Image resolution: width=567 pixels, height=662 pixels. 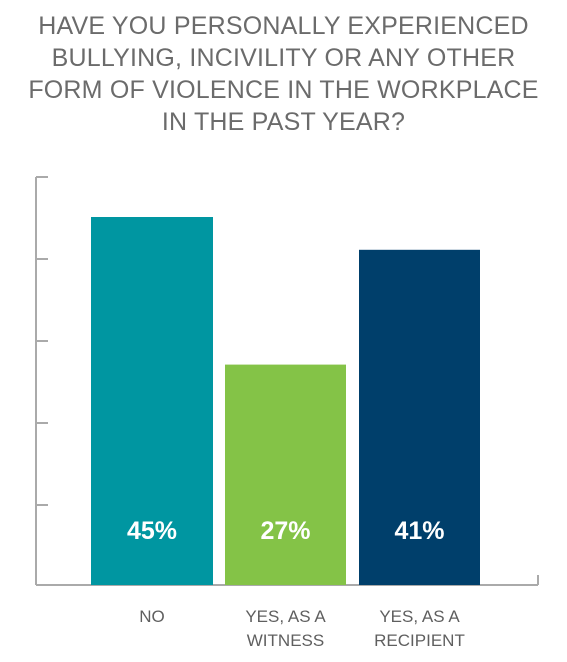 What do you see at coordinates (283, 58) in the screenshot?
I see `chart-title-line-2: BULLYING, INCIVILITY OR ANY OTHER` at bounding box center [283, 58].